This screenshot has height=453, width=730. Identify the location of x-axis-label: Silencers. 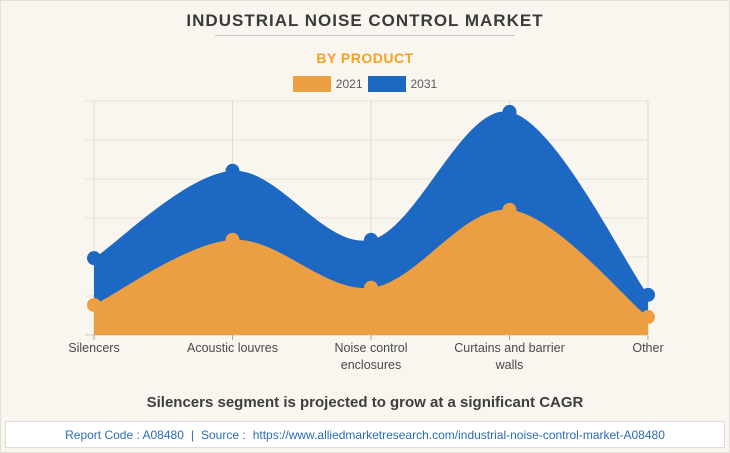
(94, 348).